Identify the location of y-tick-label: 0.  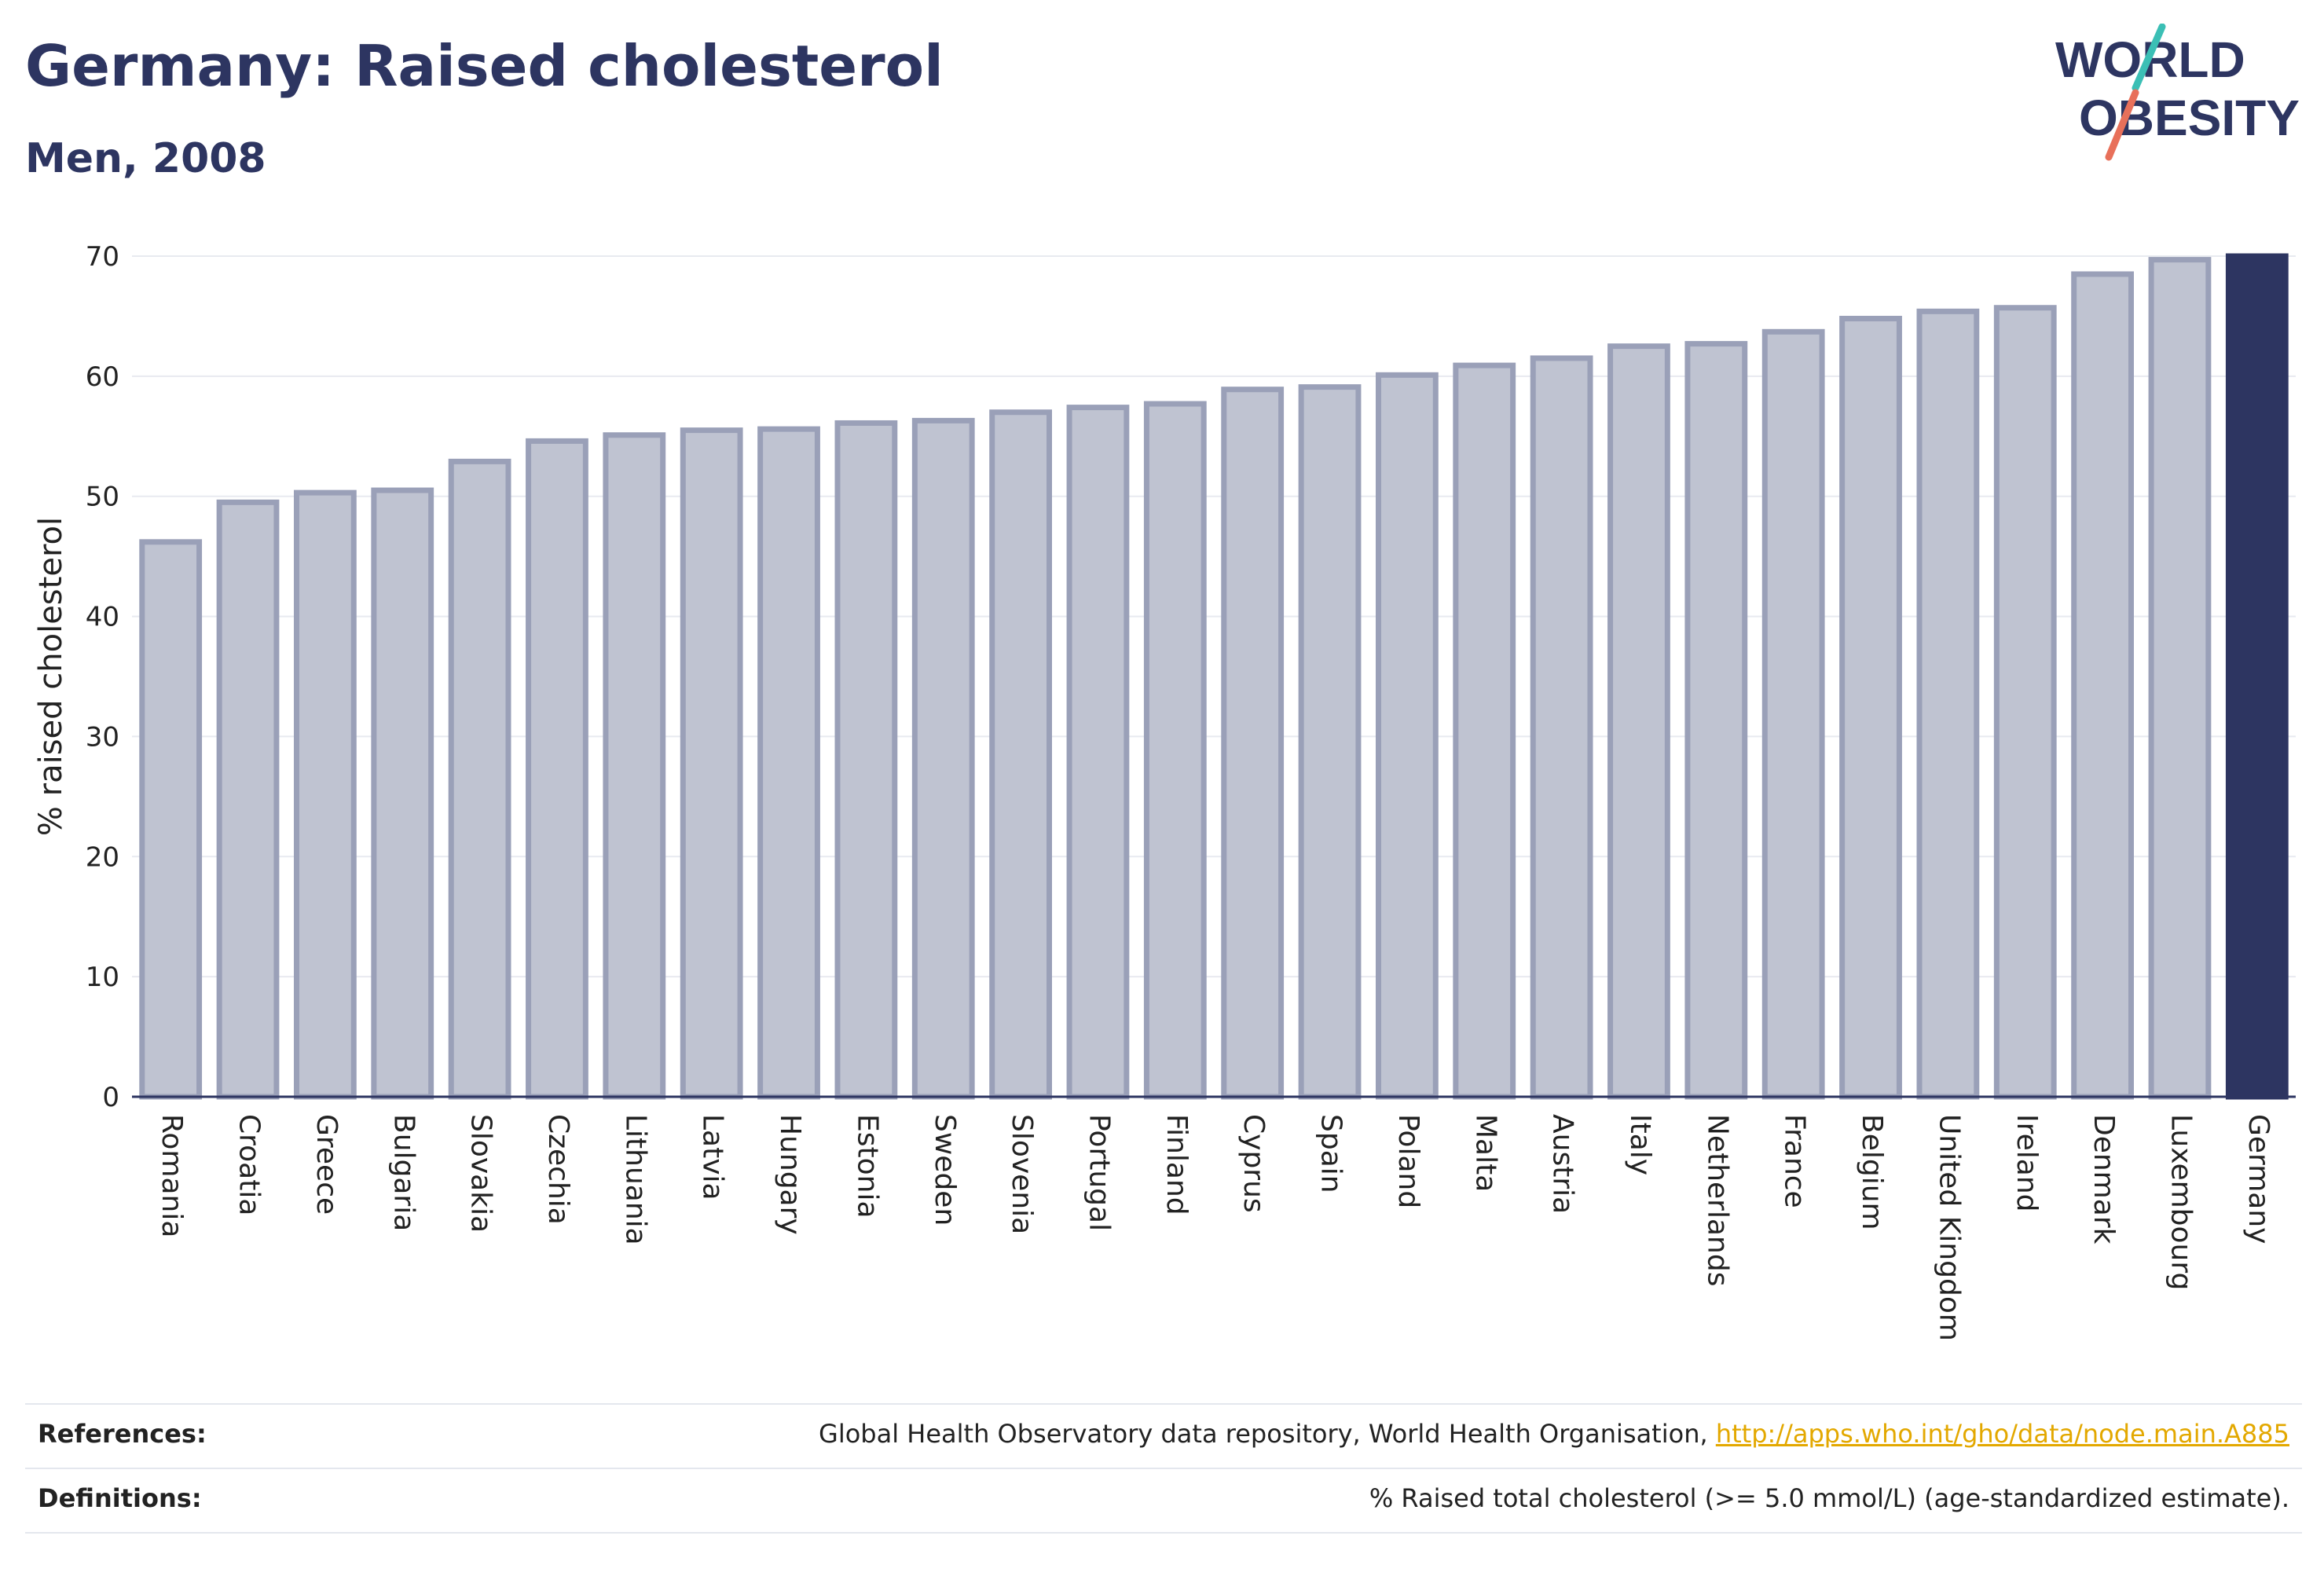
(110, 1097).